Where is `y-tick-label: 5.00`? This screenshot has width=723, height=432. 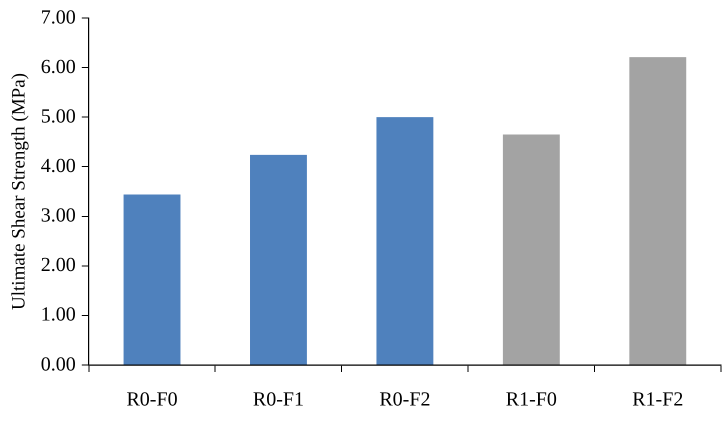
y-tick-label: 5.00 is located at coordinates (58, 116).